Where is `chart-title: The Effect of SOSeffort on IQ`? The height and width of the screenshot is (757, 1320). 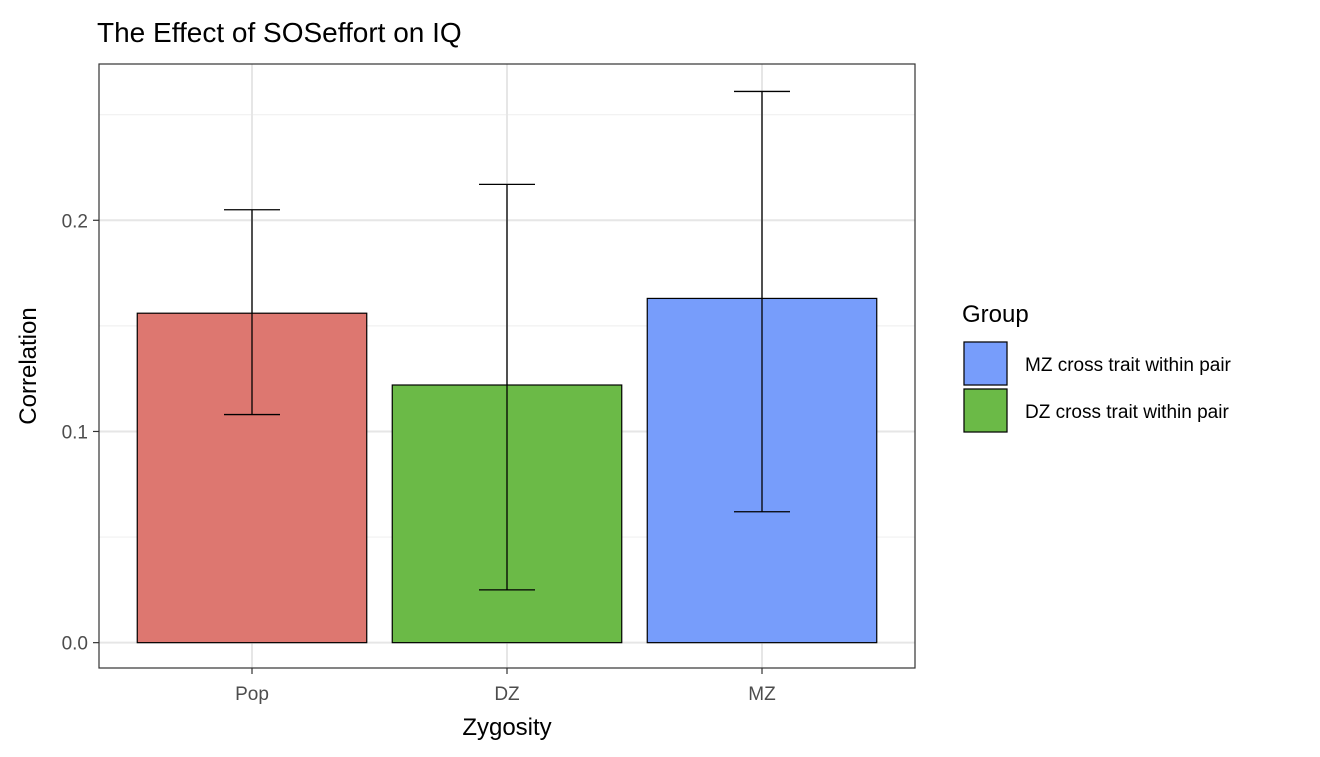 chart-title: The Effect of SOSeffort on IQ is located at coordinates (279, 32).